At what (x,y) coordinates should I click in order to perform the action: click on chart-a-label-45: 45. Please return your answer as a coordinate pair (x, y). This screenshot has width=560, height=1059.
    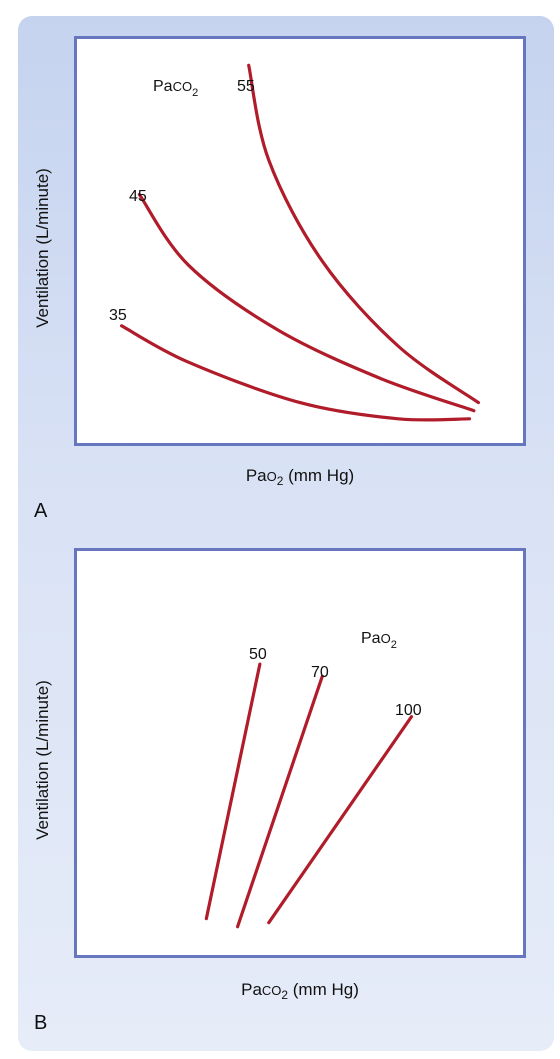
    Looking at the image, I should click on (138, 196).